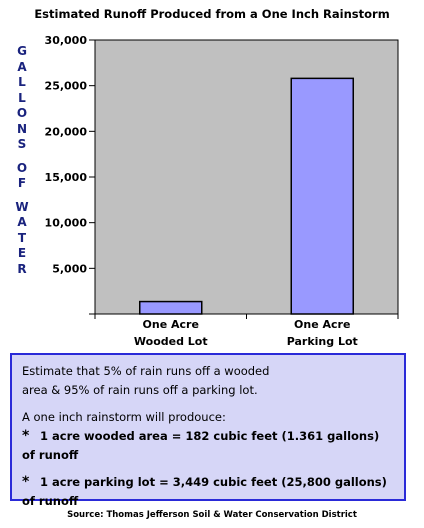 The height and width of the screenshot is (528, 424). Describe the element at coordinates (22, 237) in the screenshot. I see `y-axis-label-letter: T` at that location.